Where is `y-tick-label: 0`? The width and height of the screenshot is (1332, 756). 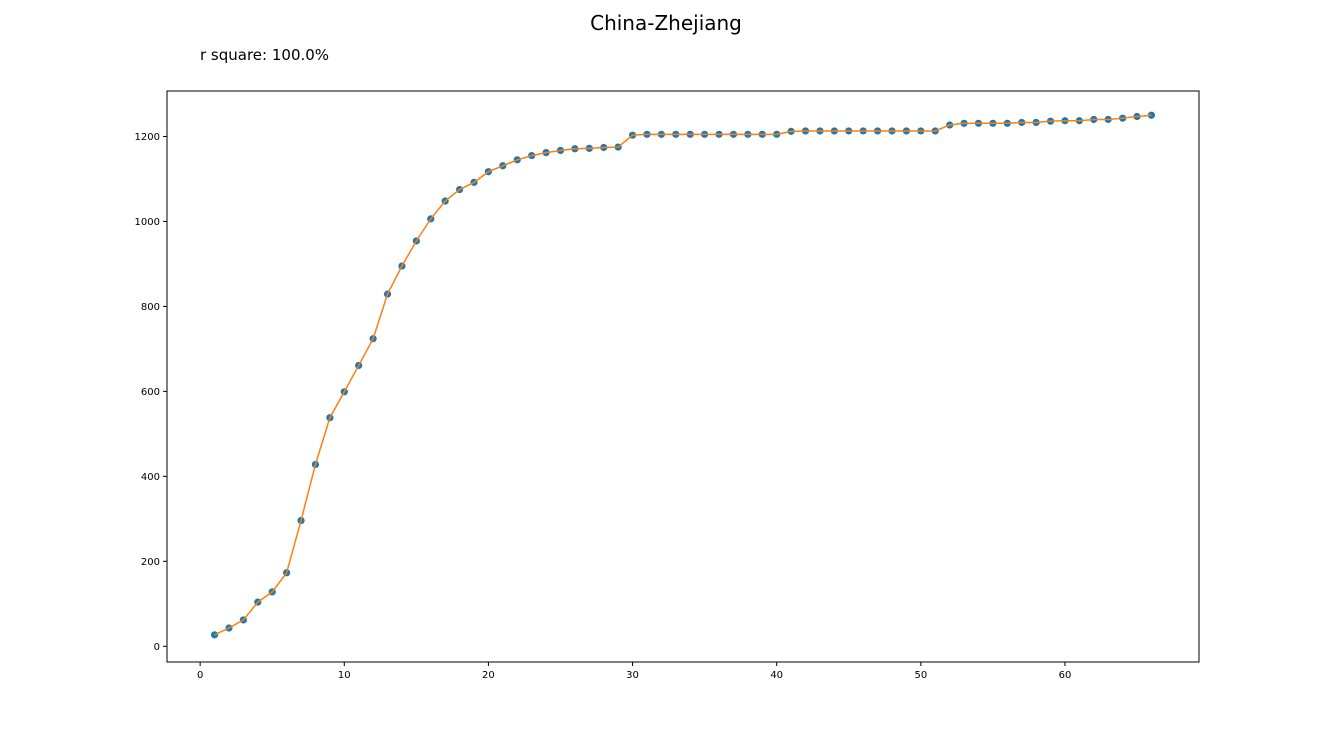
y-tick-label: 0 is located at coordinates (157, 647).